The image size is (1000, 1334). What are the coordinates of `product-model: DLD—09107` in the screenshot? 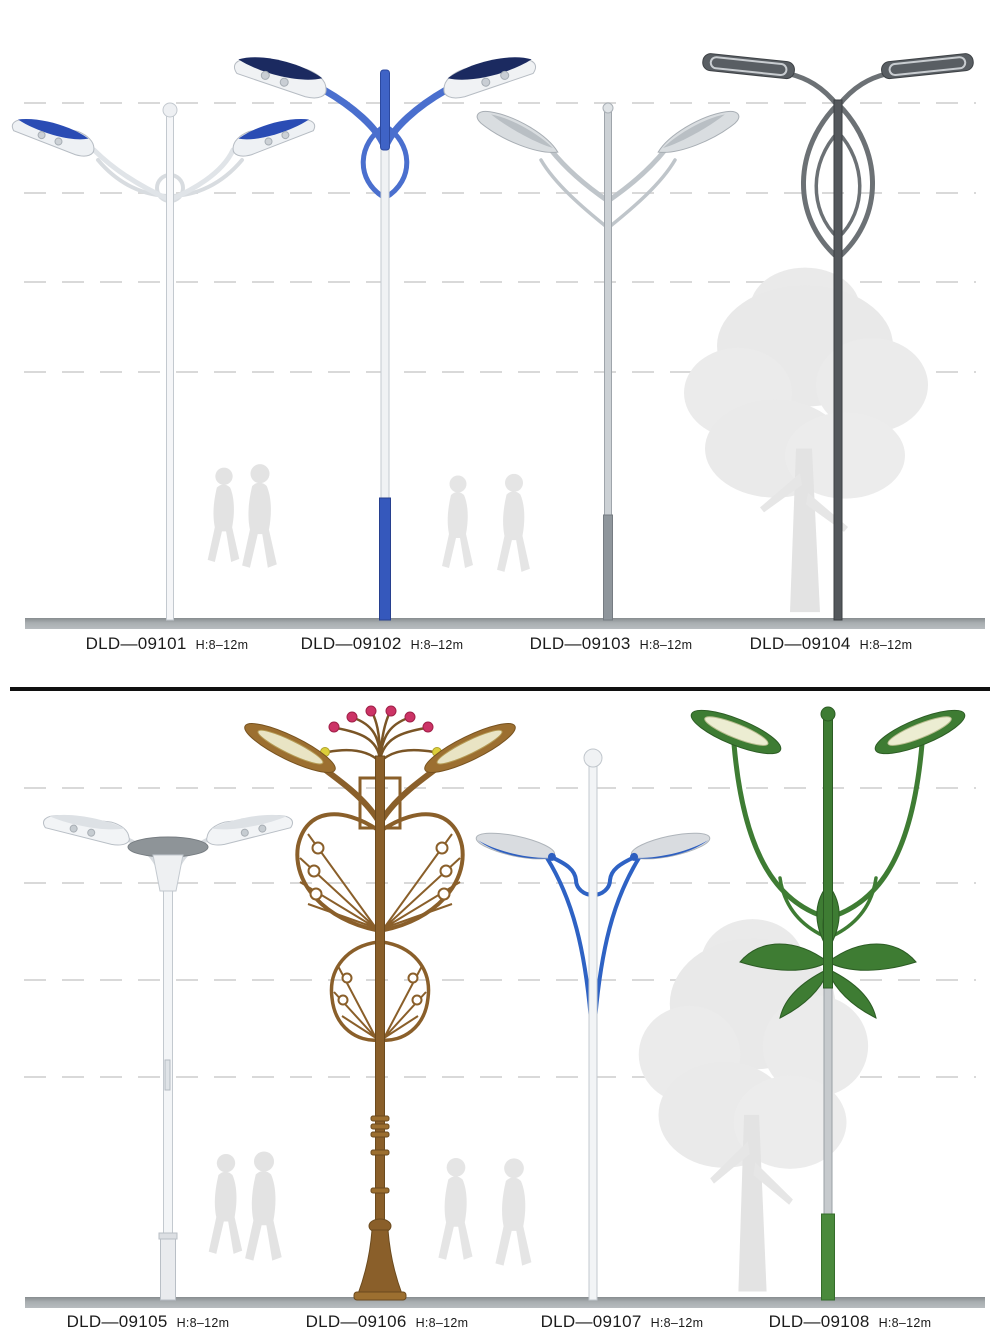 It's located at (591, 1321).